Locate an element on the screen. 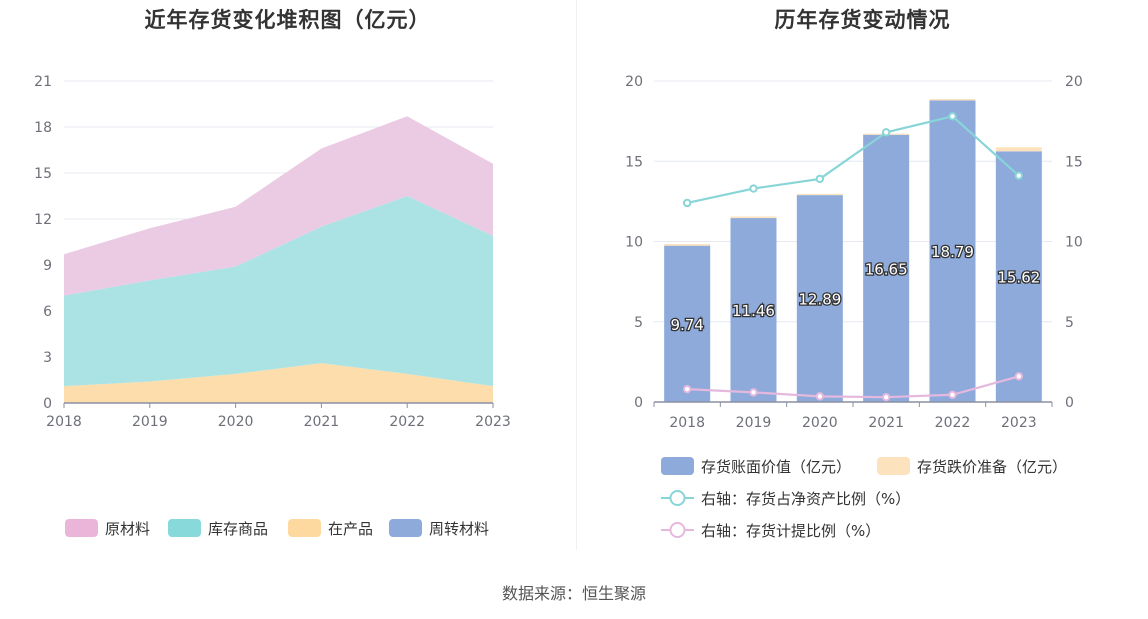  legend-label: 右轴：存货占净资产比例（%） is located at coordinates (805, 499).